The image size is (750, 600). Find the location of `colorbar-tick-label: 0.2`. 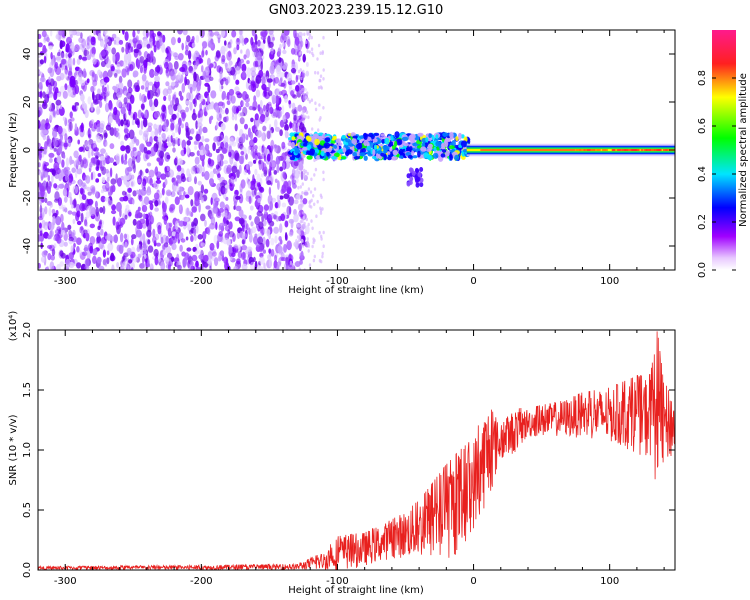

colorbar-tick-label: 0.2 is located at coordinates (702, 222).